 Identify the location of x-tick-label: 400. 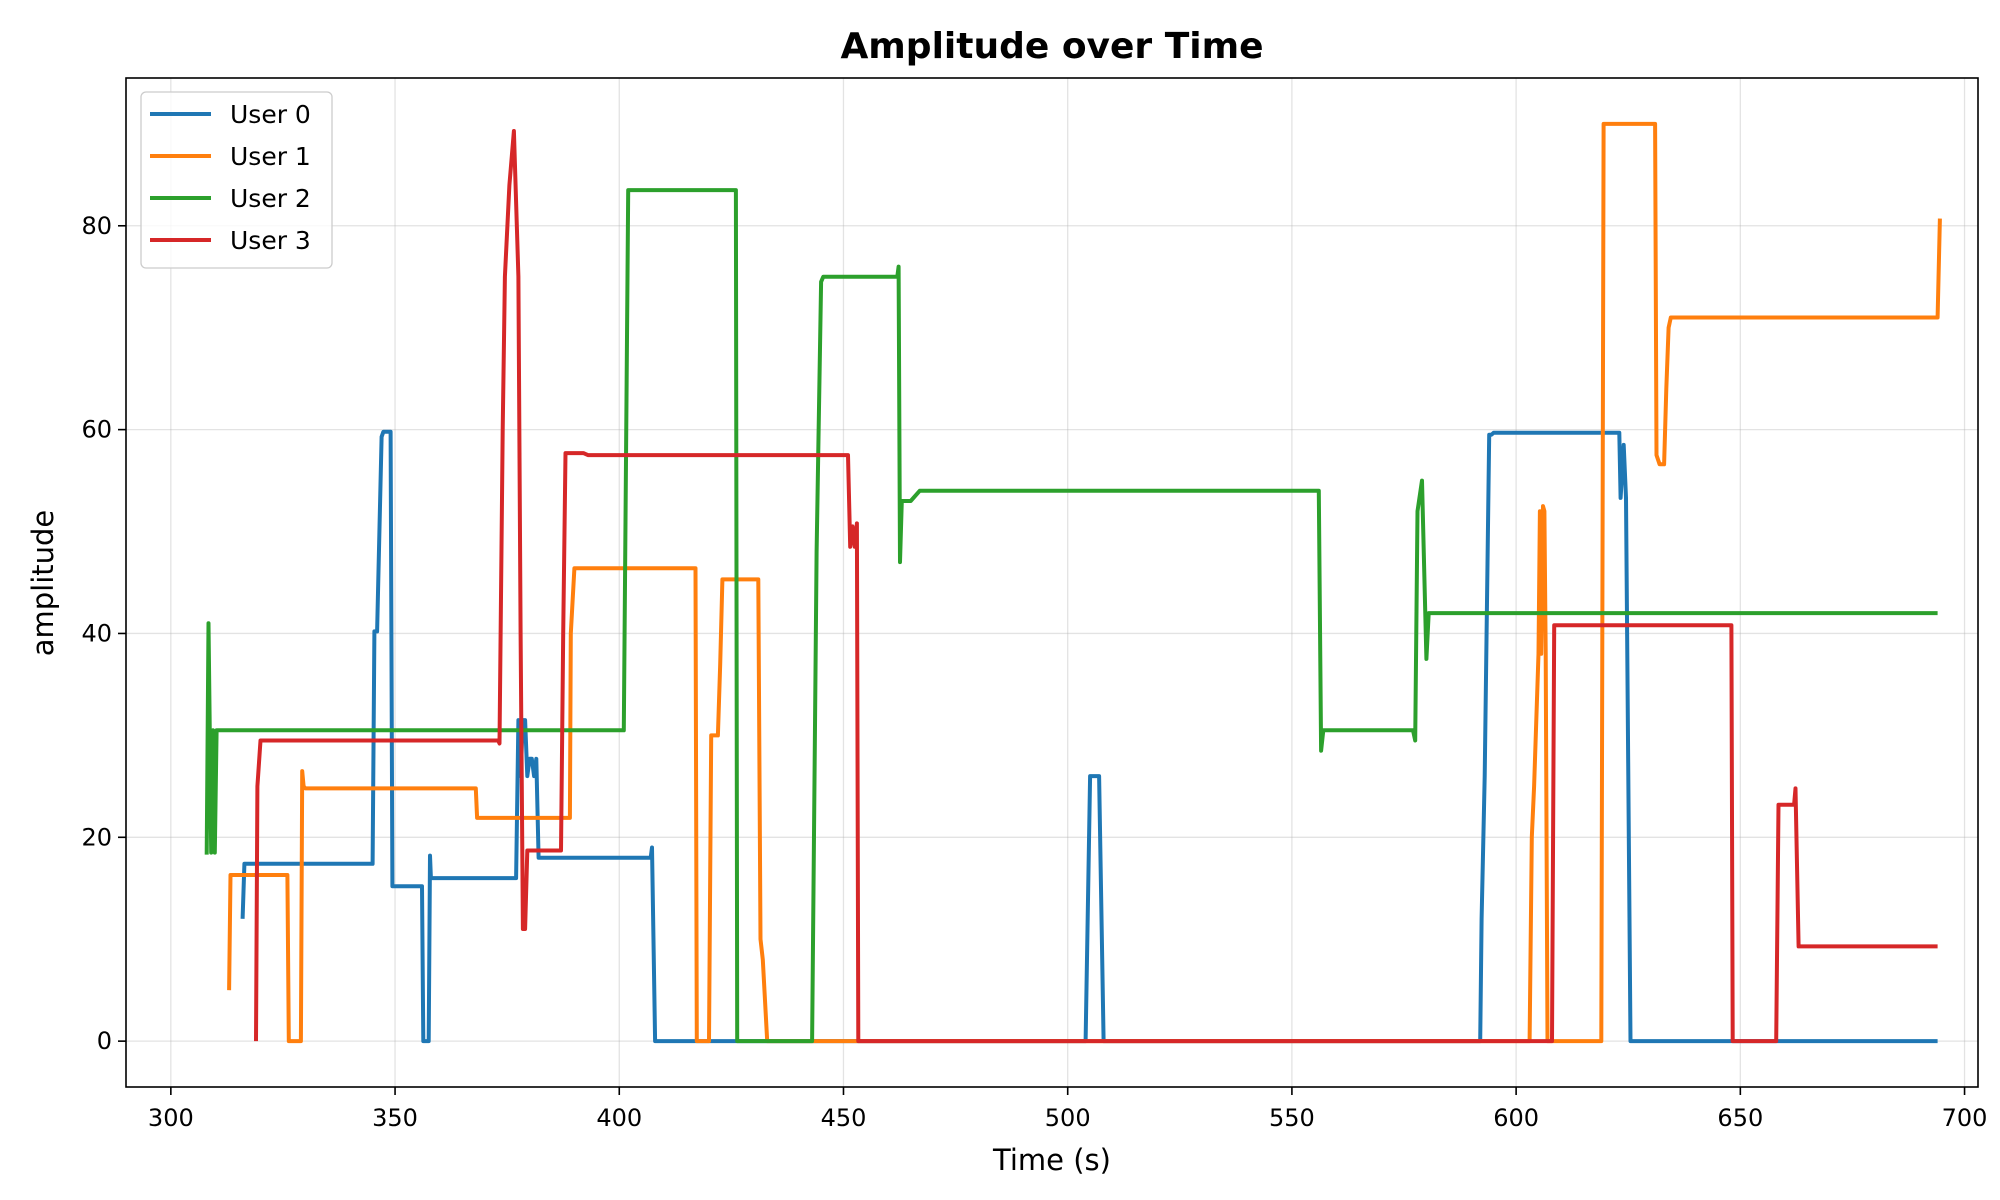
(619, 1118).